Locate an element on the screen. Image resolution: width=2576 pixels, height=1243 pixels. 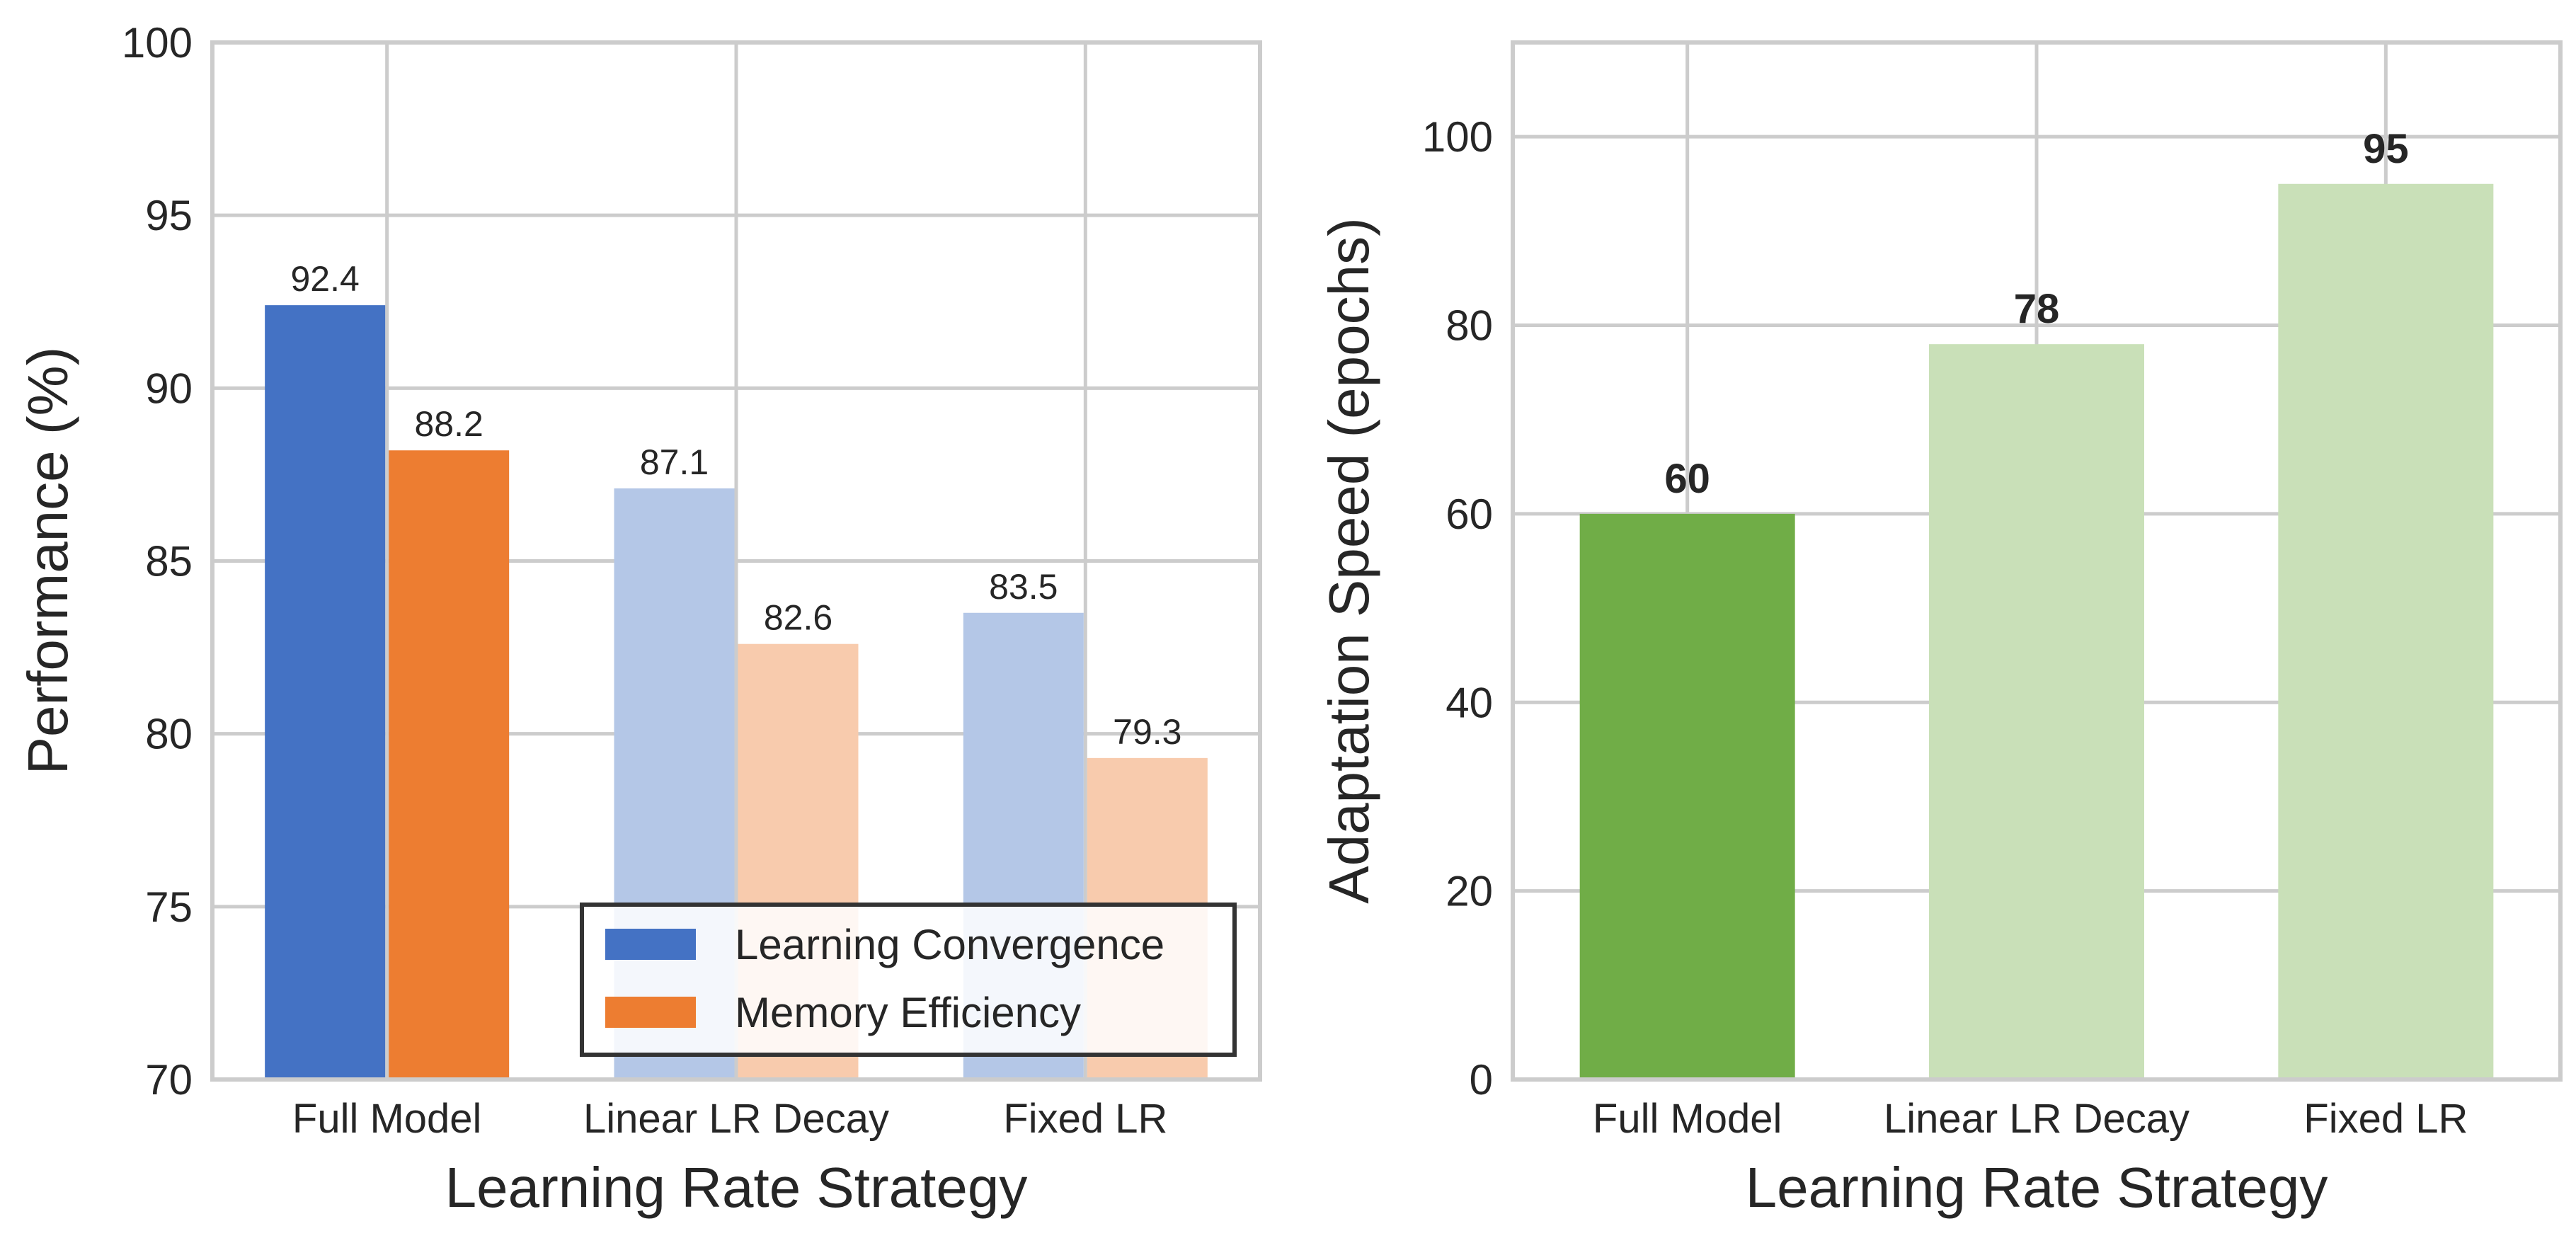
data-label-memory-efficiency-full-model: 88.2 is located at coordinates (449, 424).